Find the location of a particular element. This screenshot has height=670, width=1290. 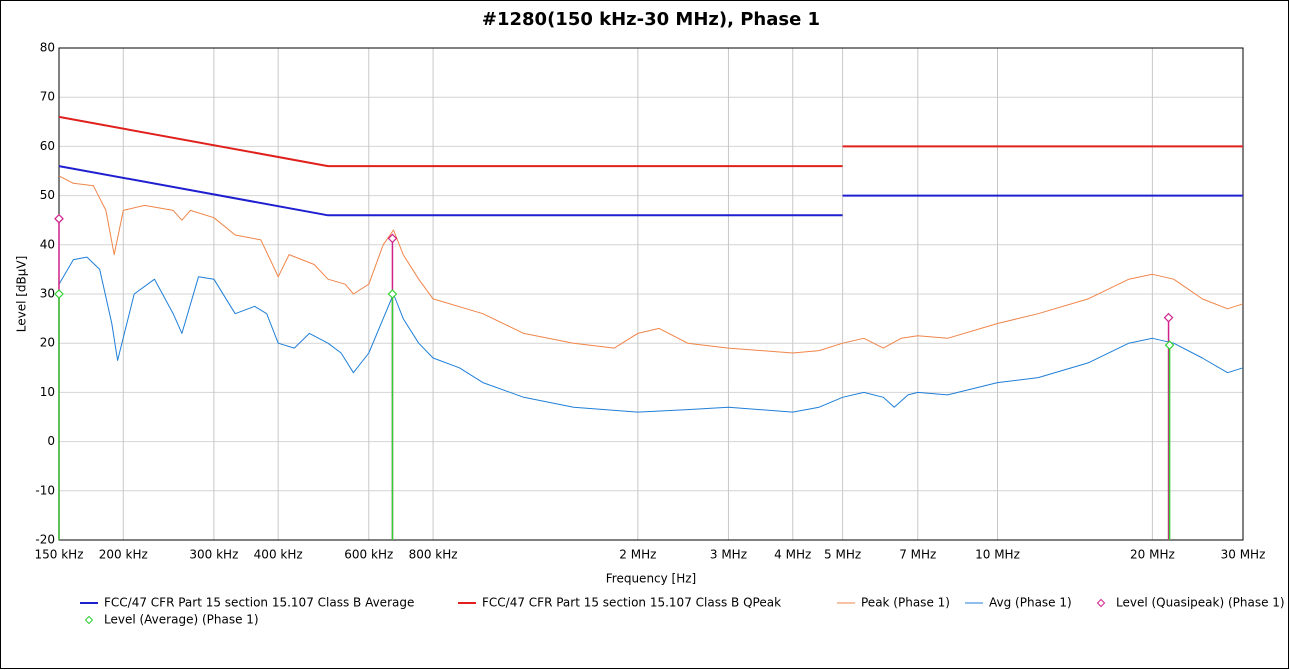

y-tick-label: 70 is located at coordinates (47, 97).